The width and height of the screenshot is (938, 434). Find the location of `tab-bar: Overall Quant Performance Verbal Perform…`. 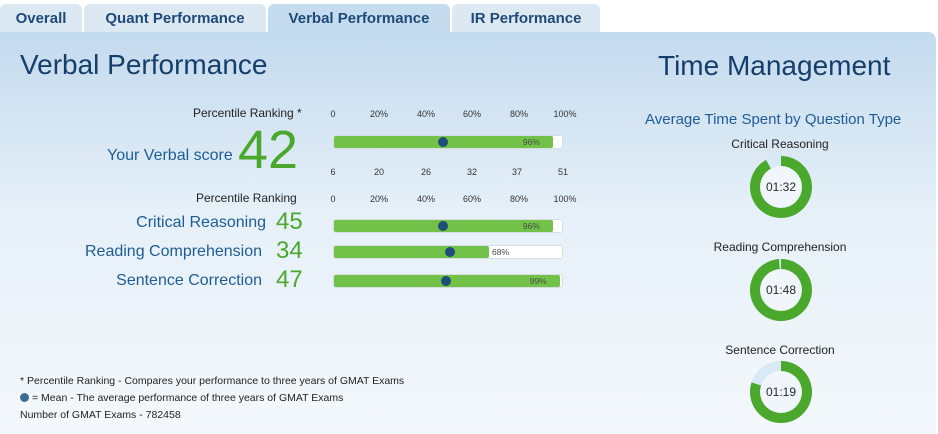

tab-bar: Overall Quant Performance Verbal Perform… is located at coordinates (469, 18).